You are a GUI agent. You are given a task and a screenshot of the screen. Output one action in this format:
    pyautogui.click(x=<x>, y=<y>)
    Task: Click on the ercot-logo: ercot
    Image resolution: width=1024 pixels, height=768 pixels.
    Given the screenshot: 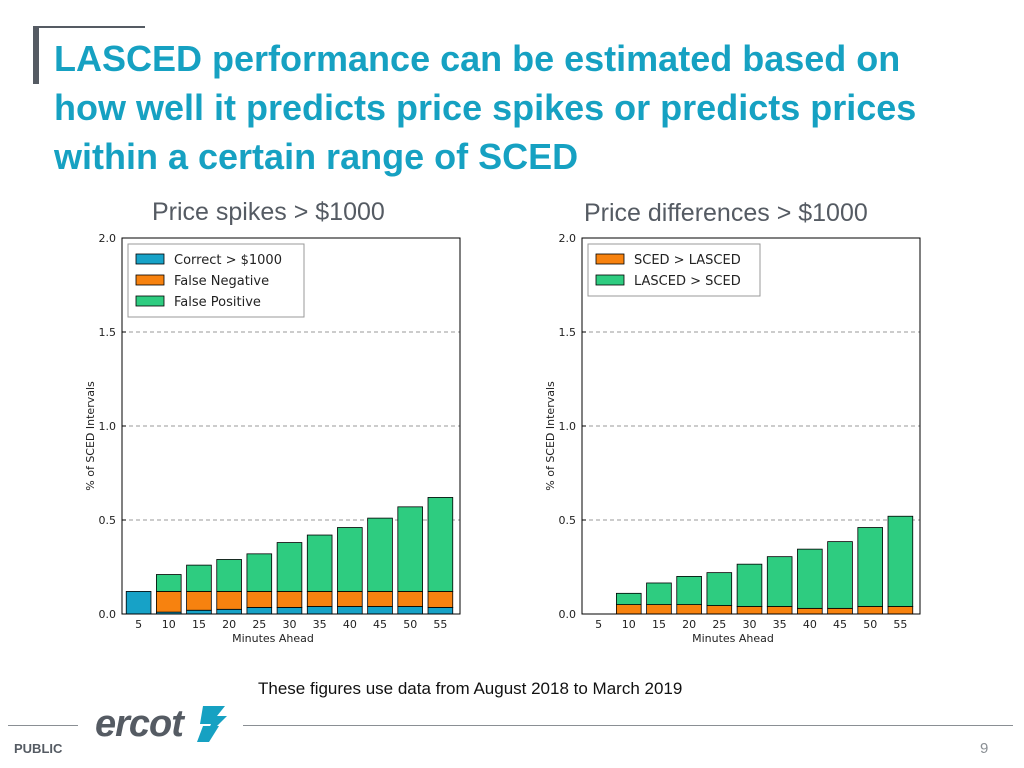 What is the action you would take?
    pyautogui.click(x=161, y=724)
    